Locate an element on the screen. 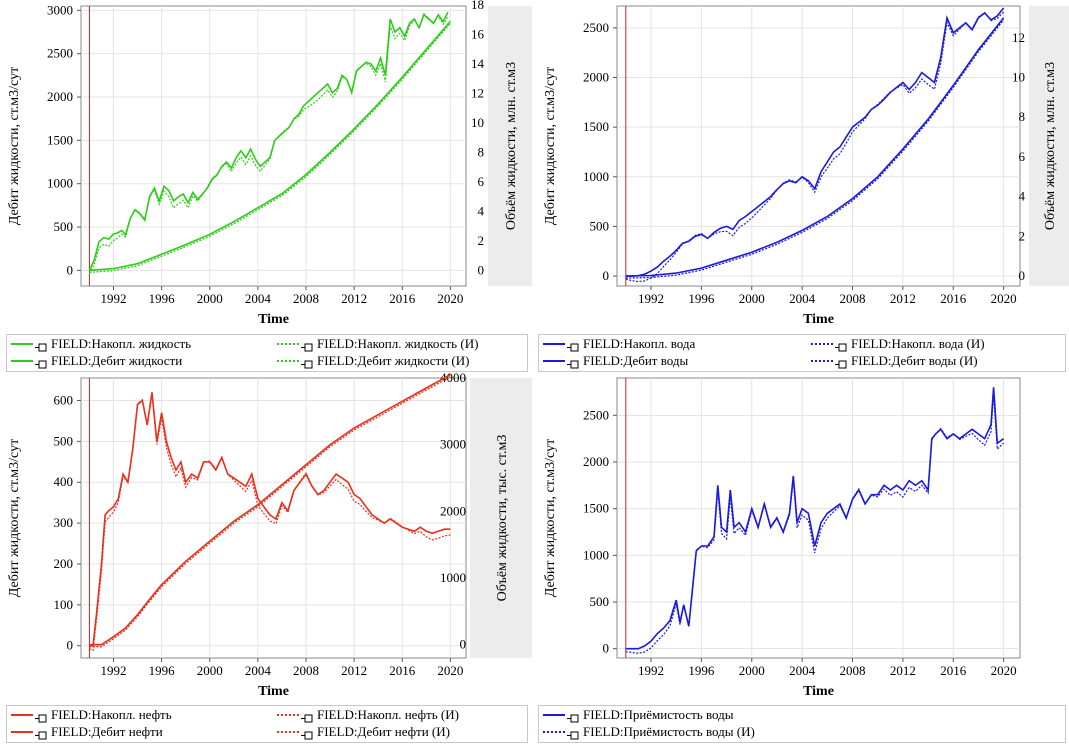 This screenshot has height=746, width=1069. y2-tick-label: 12 is located at coordinates (477, 93).